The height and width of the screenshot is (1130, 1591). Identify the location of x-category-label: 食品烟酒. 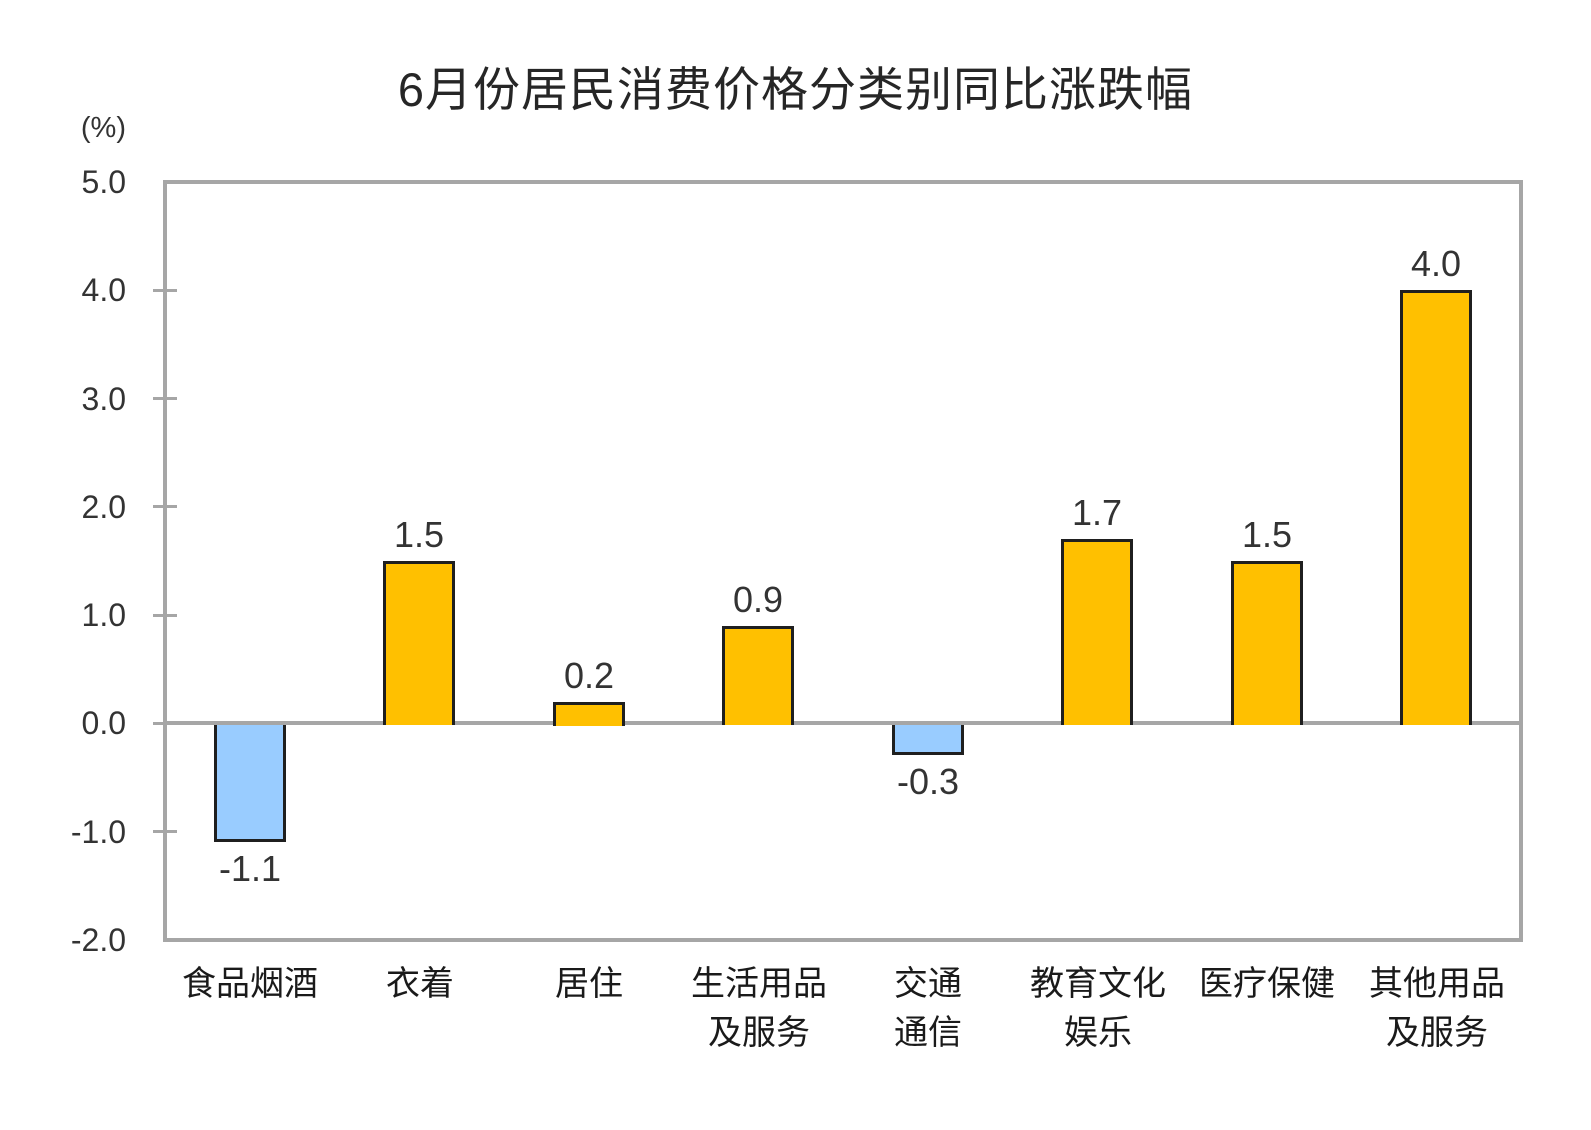
(250, 984).